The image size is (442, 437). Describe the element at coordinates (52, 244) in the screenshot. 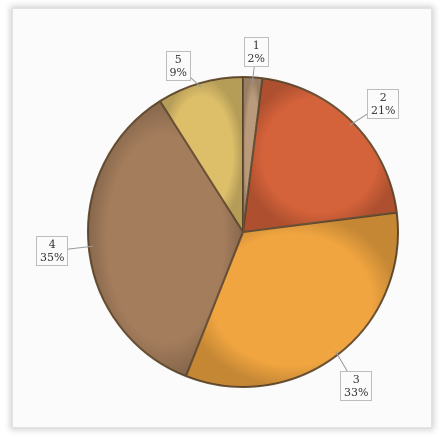

I see `data-label-category: 4` at that location.